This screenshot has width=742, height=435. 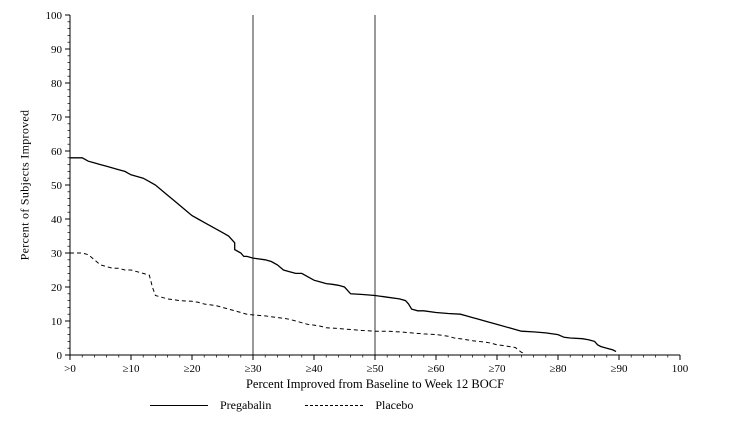 What do you see at coordinates (57, 254) in the screenshot?
I see `y-tick-label: 30` at bounding box center [57, 254].